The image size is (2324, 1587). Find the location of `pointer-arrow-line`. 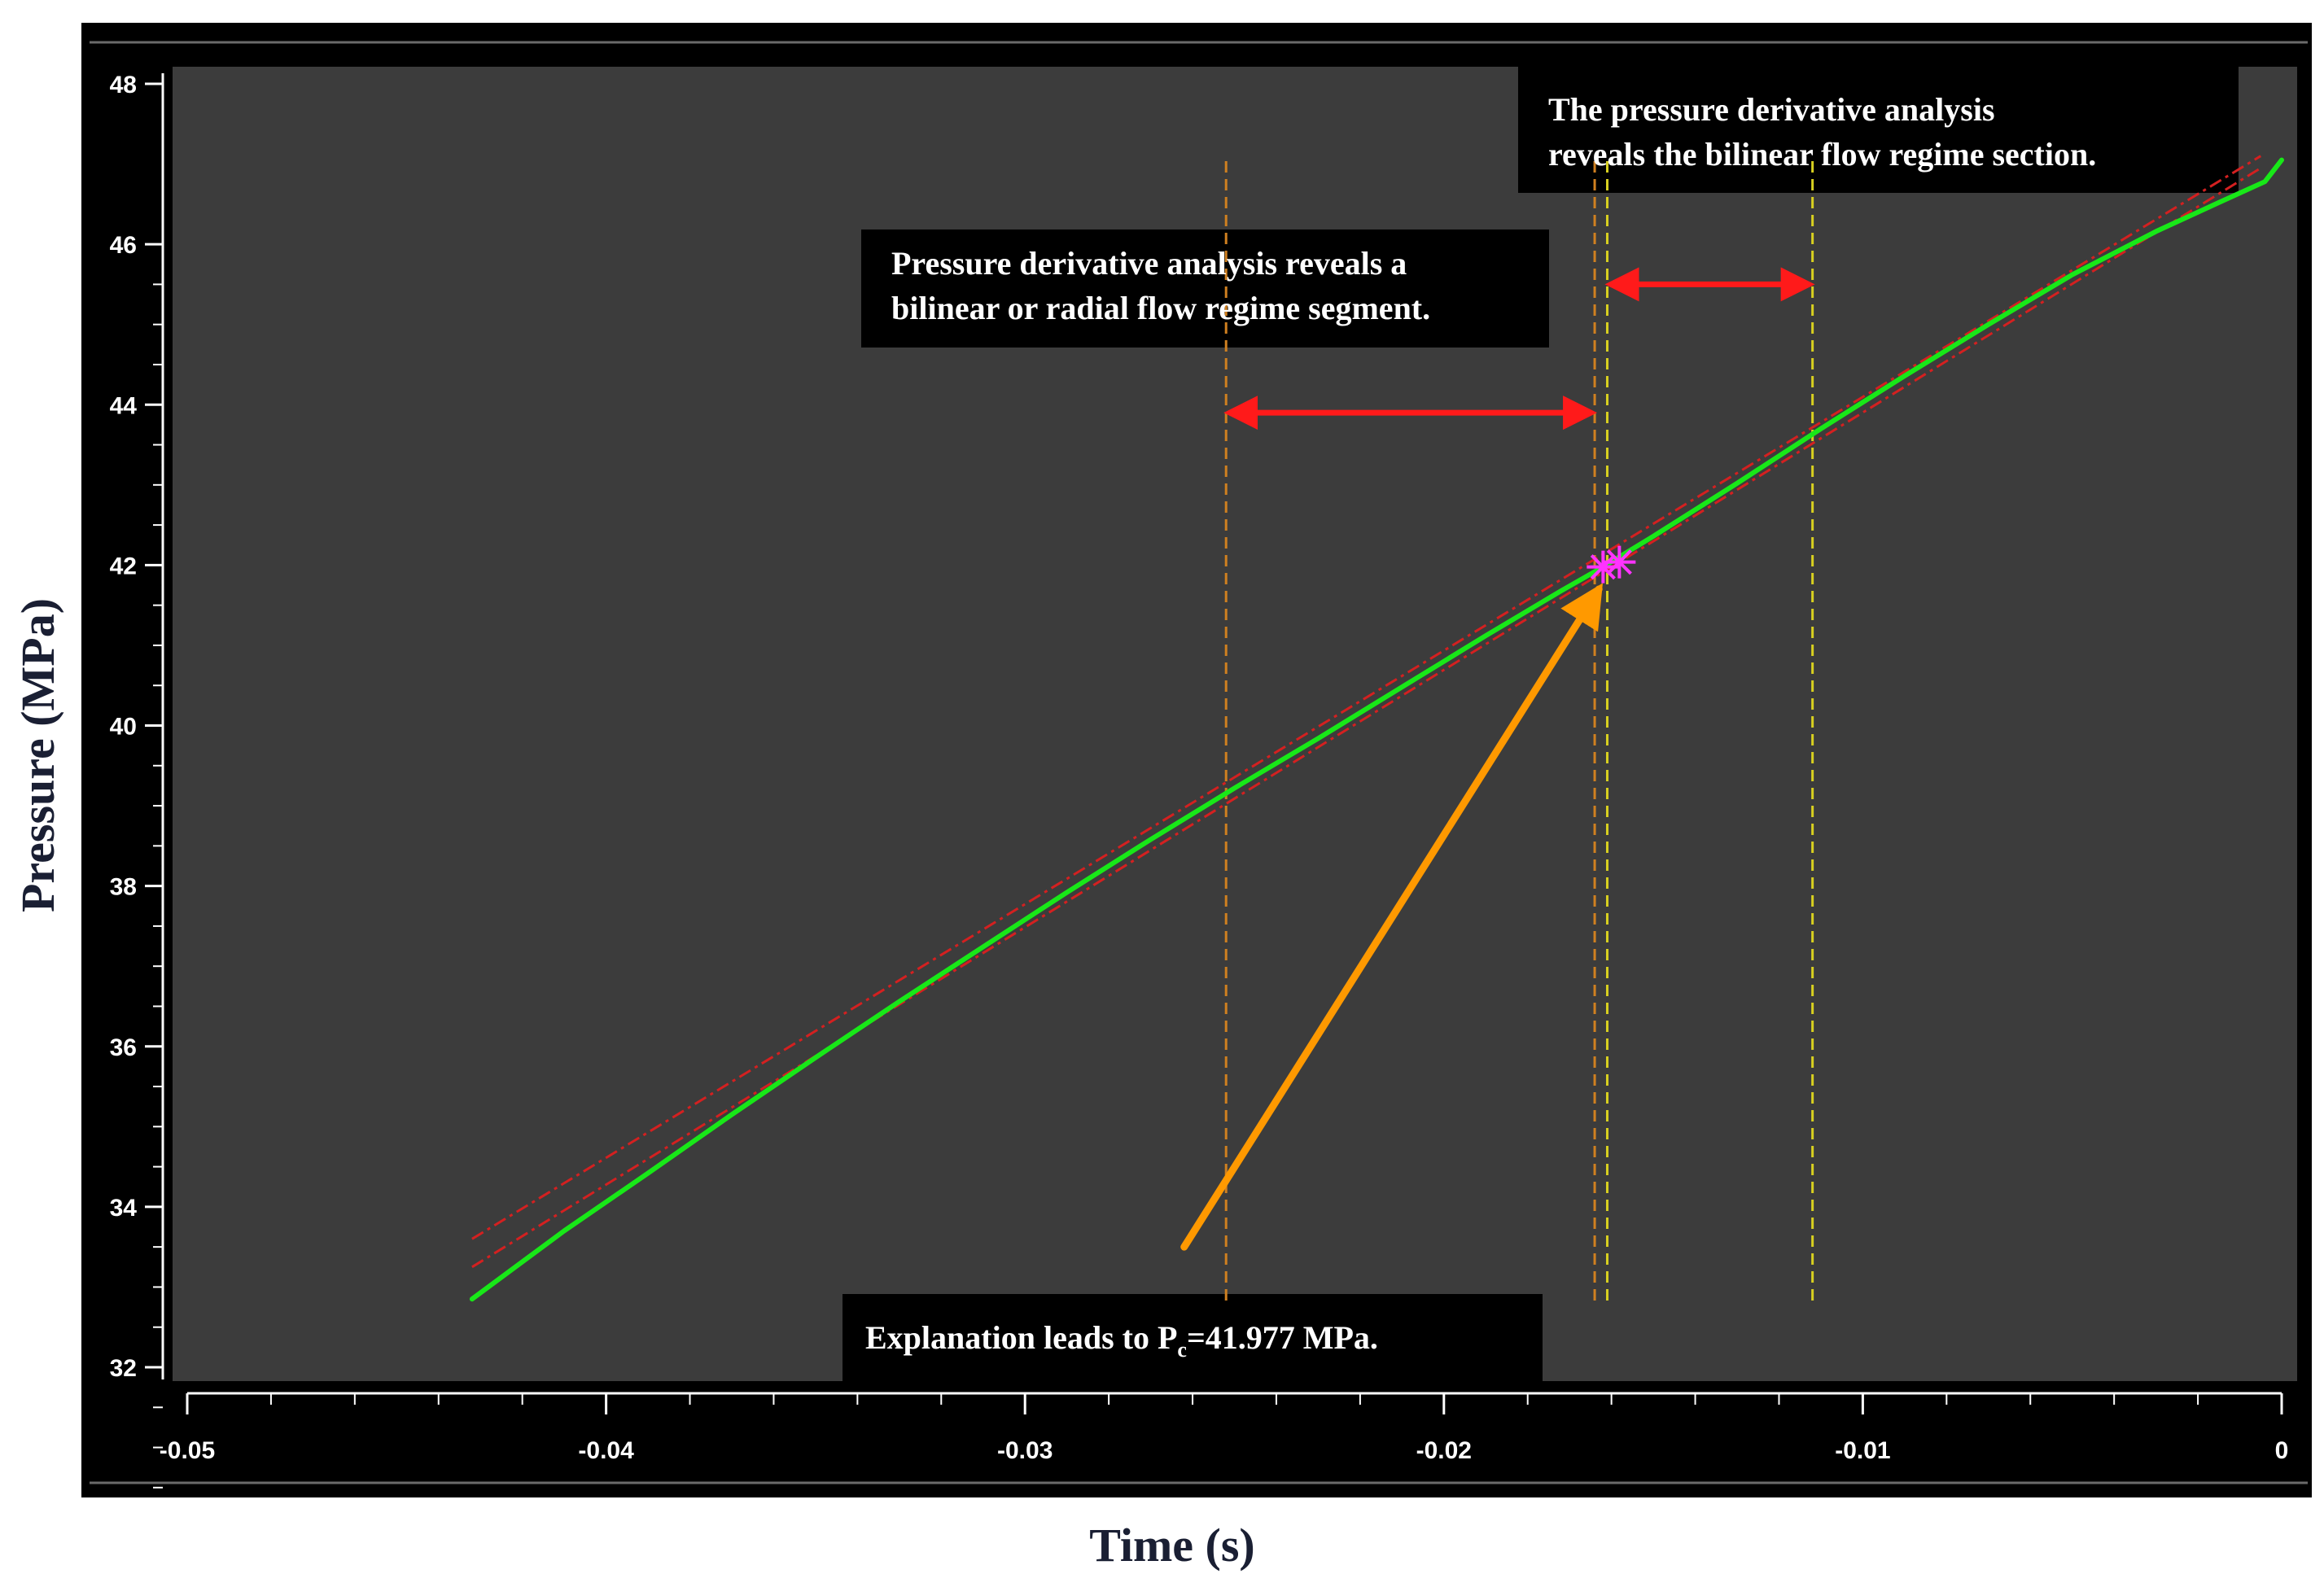

pointer-arrow-line is located at coordinates (1392, 917).